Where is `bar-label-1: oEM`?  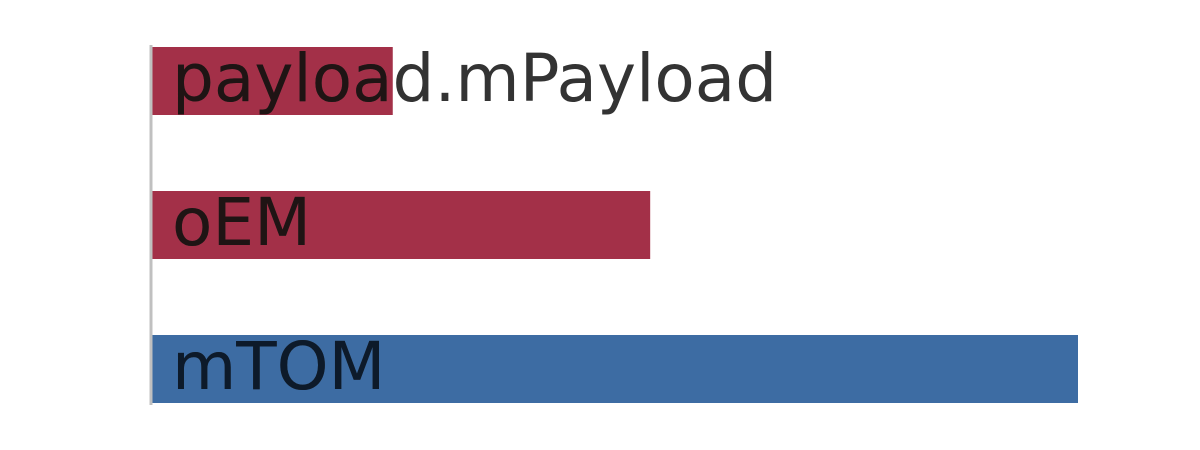 bar-label-1: oEM is located at coordinates (241, 222).